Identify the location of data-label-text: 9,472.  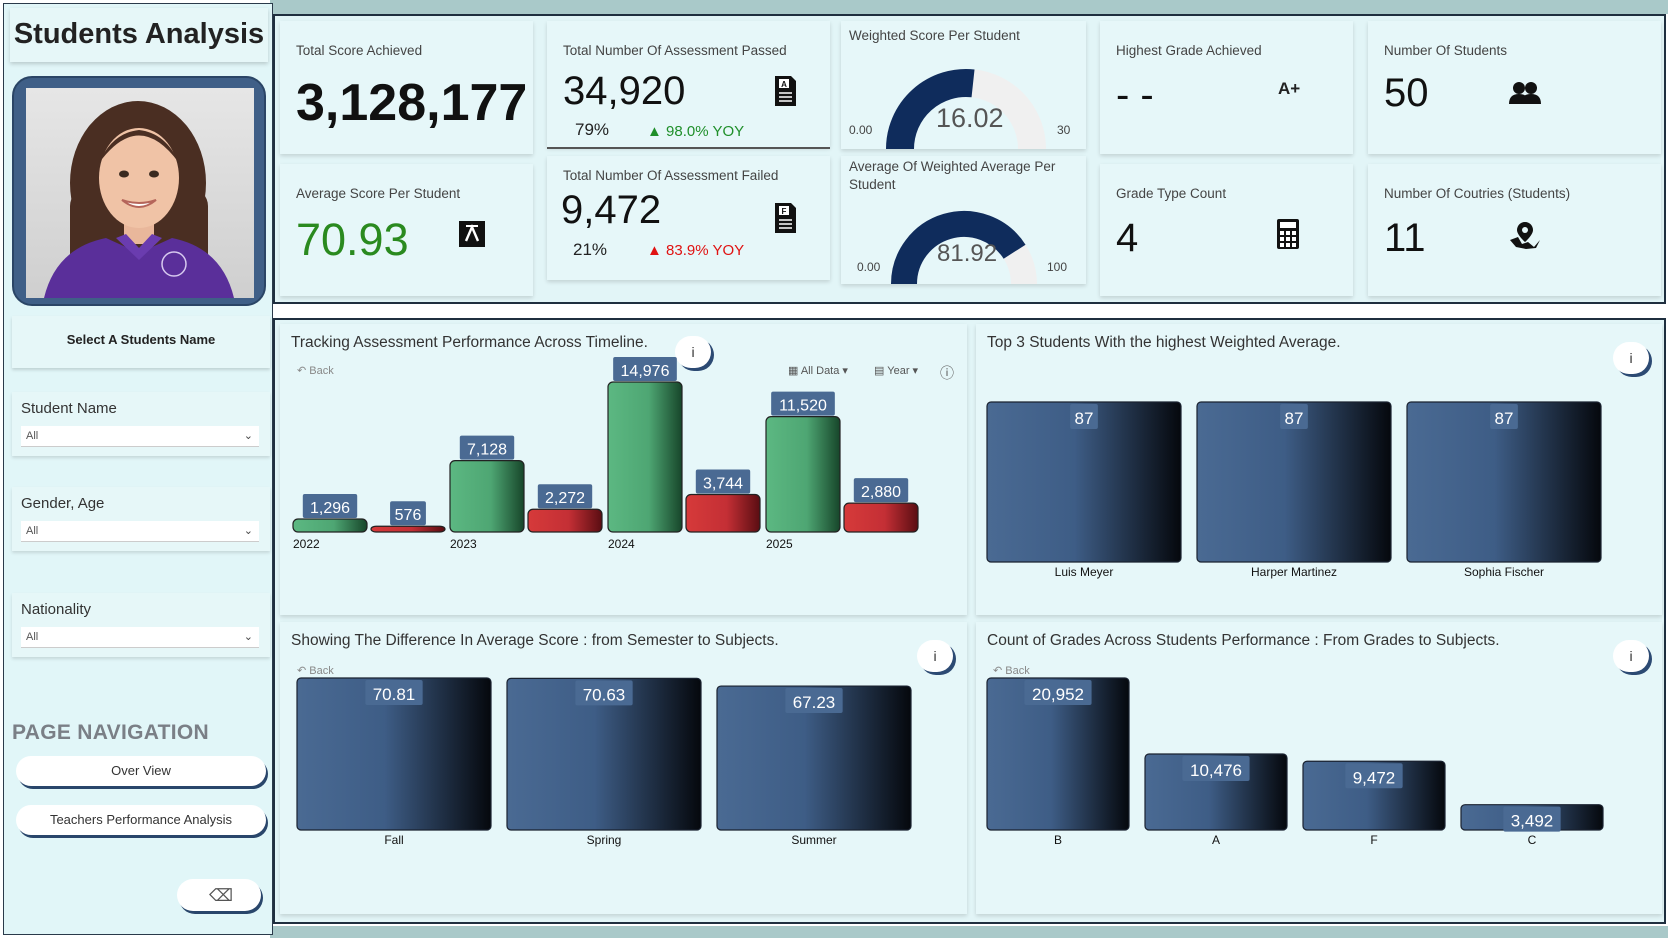
(1374, 777).